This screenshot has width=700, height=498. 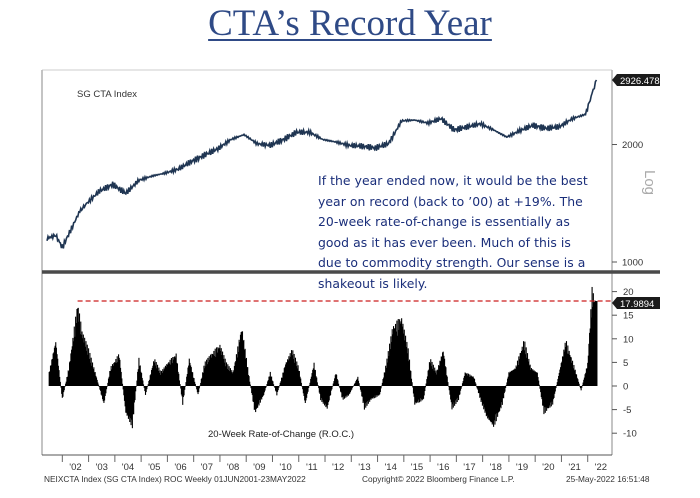 What do you see at coordinates (128, 467) in the screenshot?
I see `x-tick-label: '04` at bounding box center [128, 467].